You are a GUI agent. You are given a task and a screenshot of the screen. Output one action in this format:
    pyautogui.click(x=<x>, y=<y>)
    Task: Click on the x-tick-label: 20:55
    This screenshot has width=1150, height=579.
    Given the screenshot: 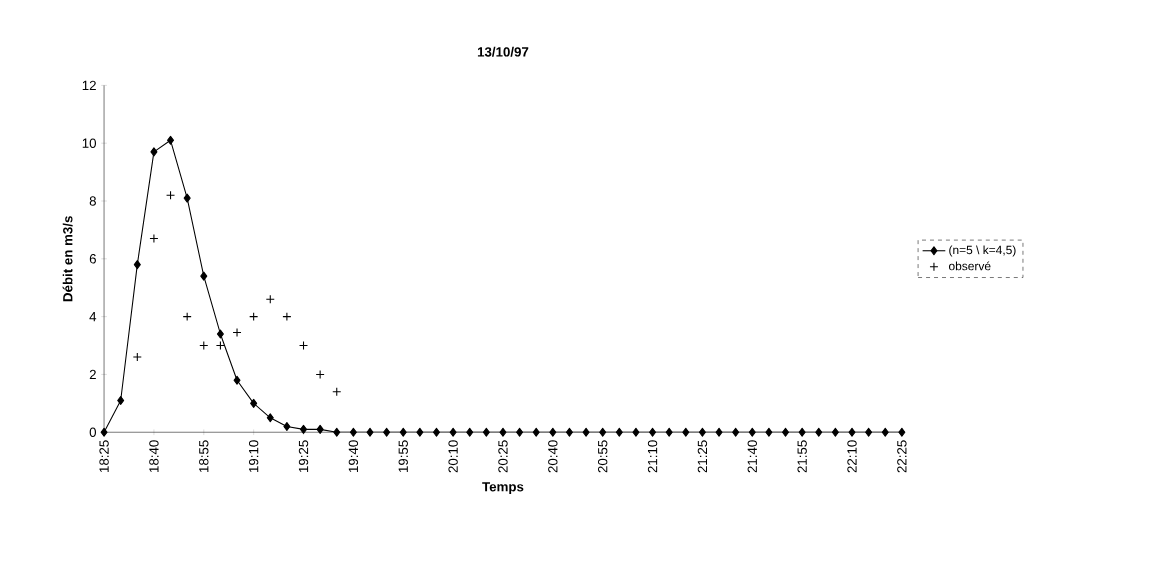 What is the action you would take?
    pyautogui.click(x=602, y=456)
    